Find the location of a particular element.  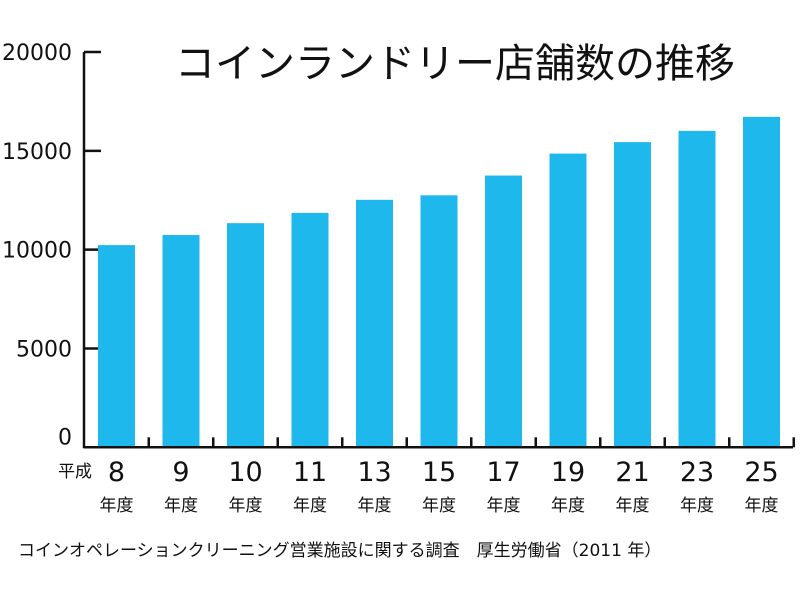

x-tick-label: 9 is located at coordinates (180, 472).